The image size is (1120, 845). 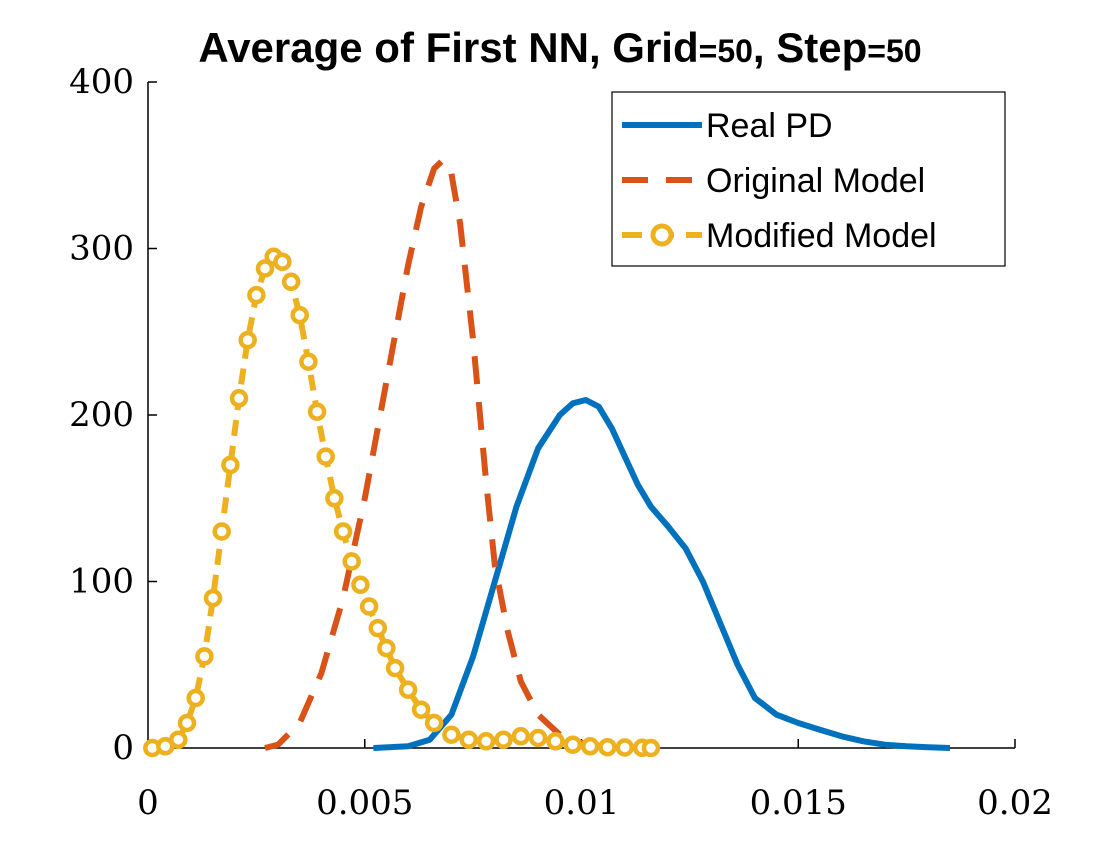 What do you see at coordinates (810, 47) in the screenshot?
I see `chart-title-part: , Step` at bounding box center [810, 47].